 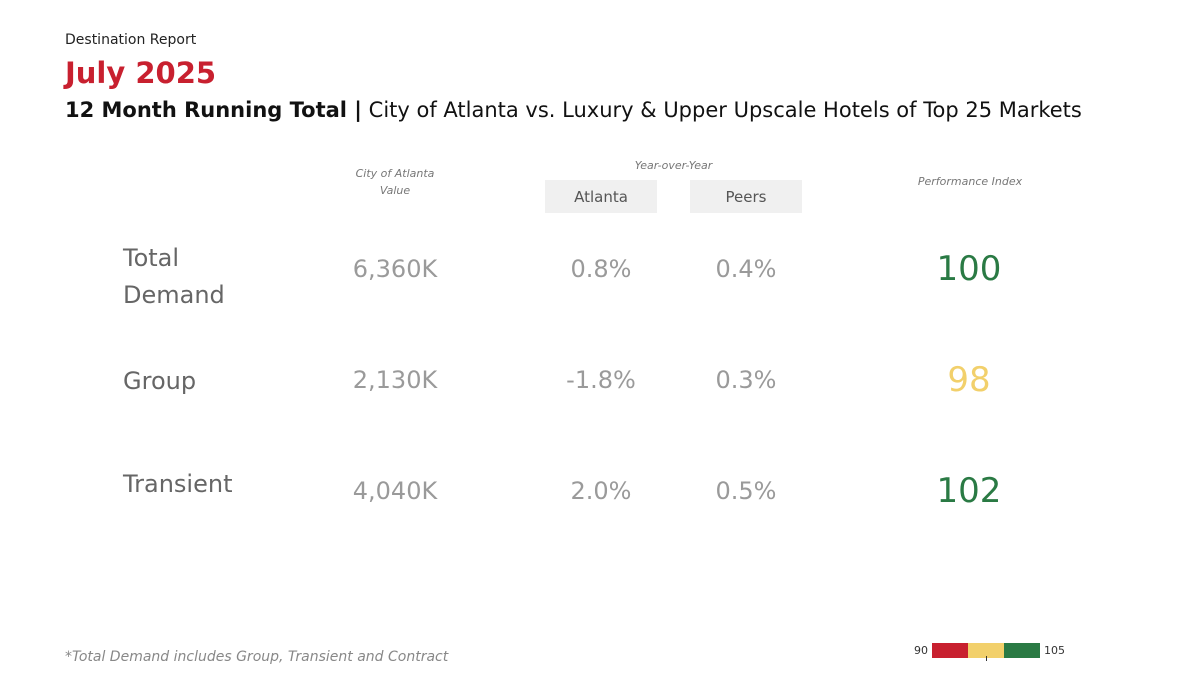 I want to click on month-title: July 2025, so click(x=141, y=73).